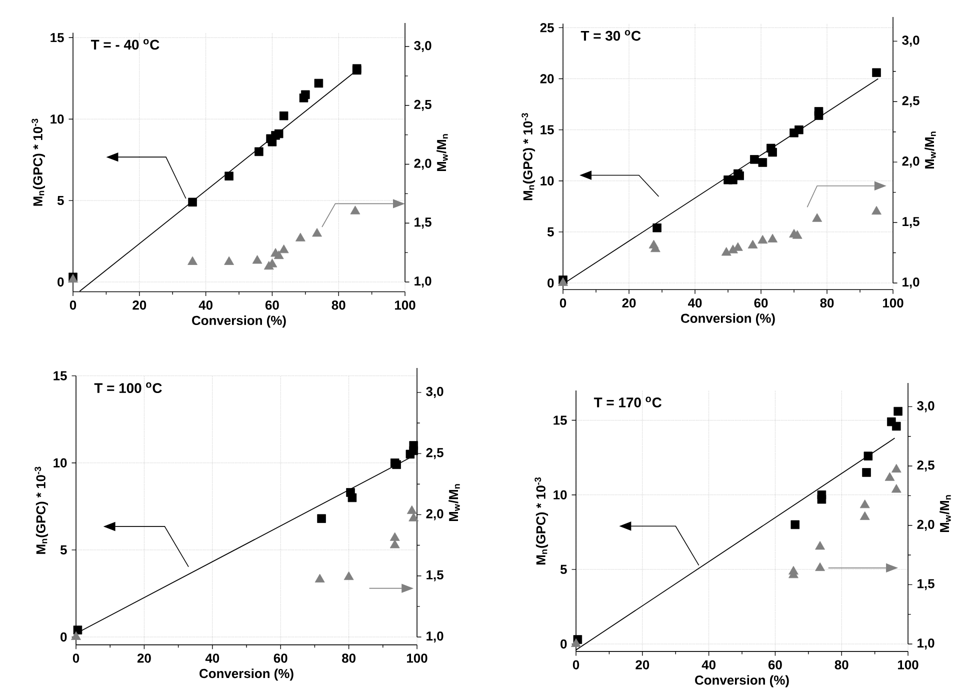 Image resolution: width=975 pixels, height=693 pixels. I want to click on y-tick-label: 20, so click(547, 79).